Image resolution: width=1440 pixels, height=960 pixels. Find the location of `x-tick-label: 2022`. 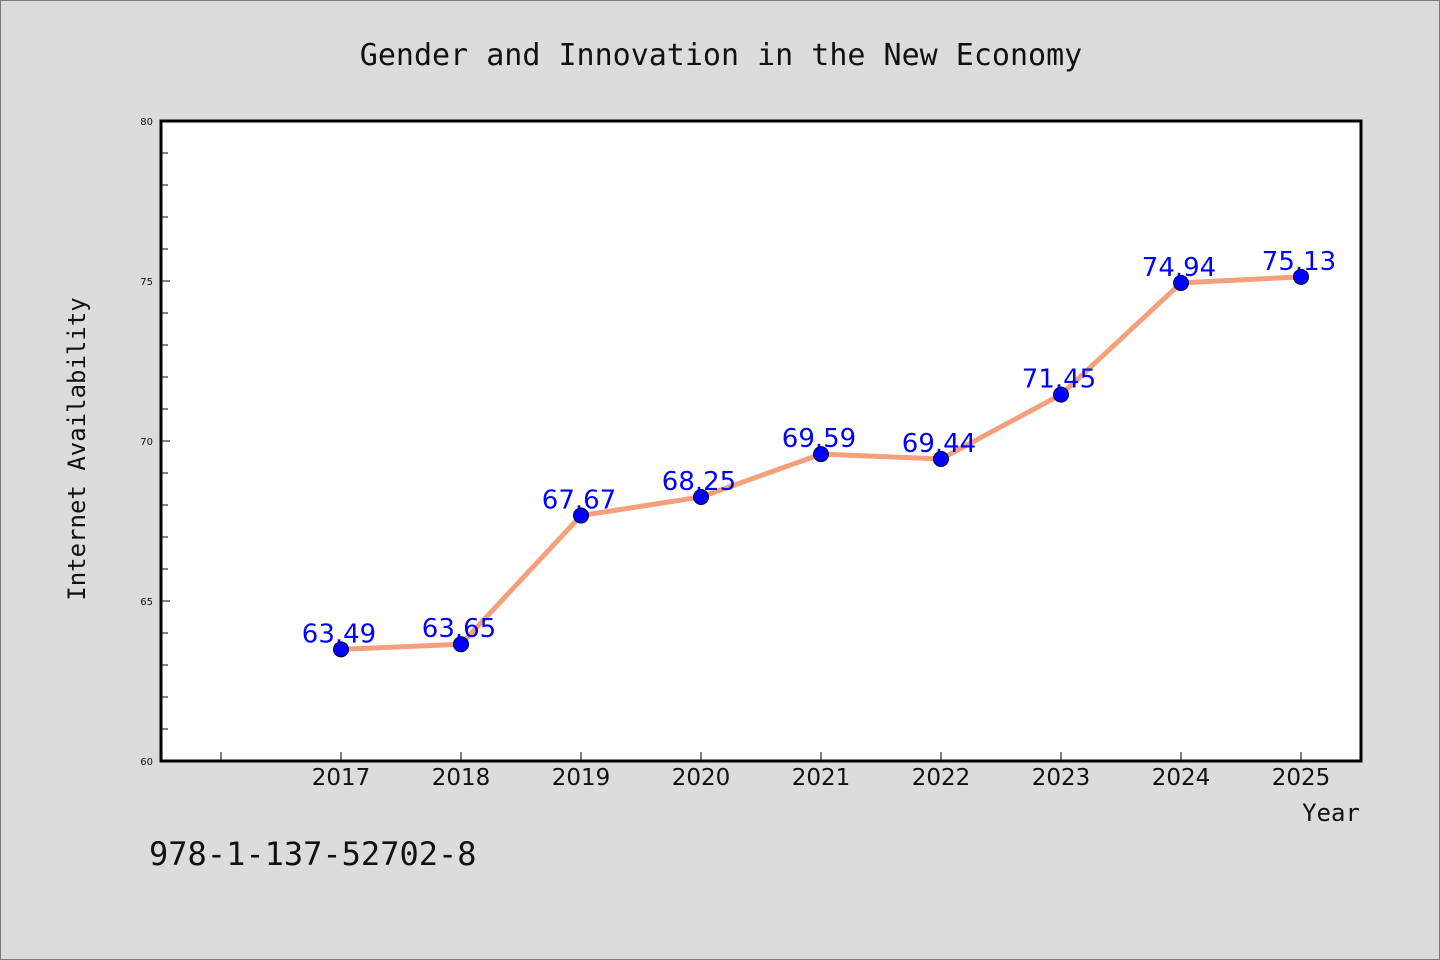

x-tick-label: 2022 is located at coordinates (941, 778).